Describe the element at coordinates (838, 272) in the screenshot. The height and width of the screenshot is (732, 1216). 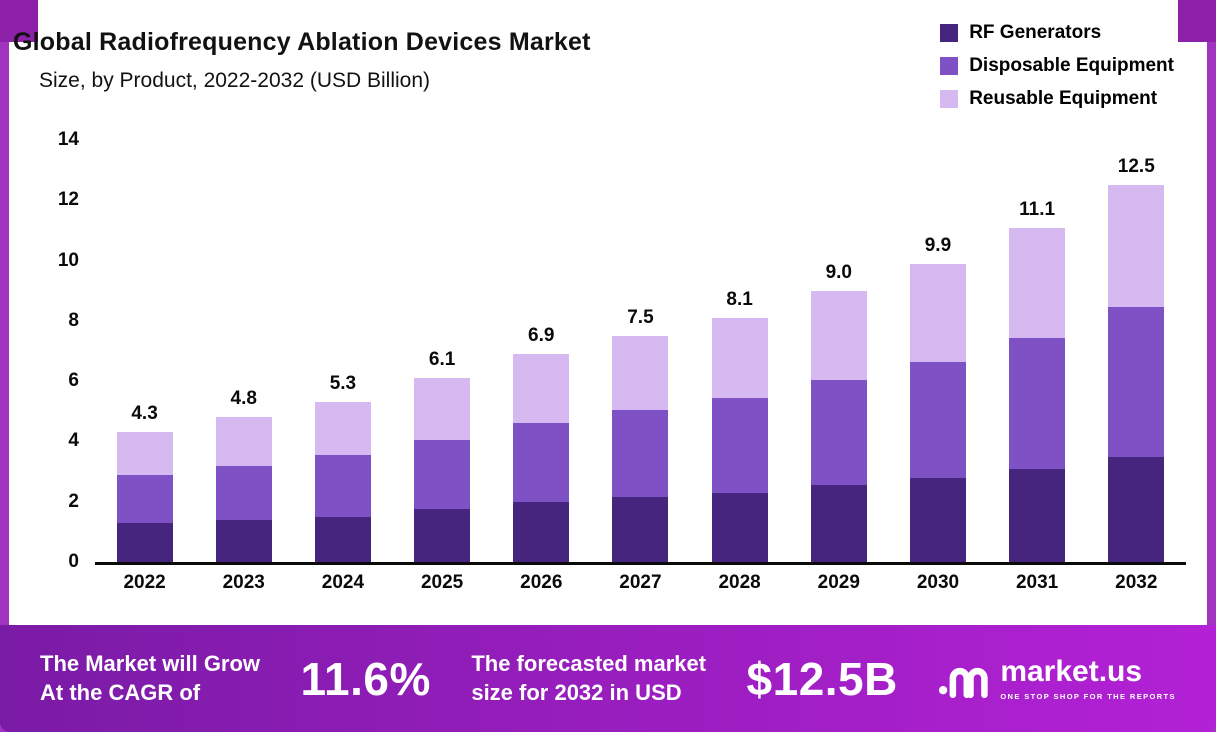
I see `bar-total-label-2029: 9.0` at that location.